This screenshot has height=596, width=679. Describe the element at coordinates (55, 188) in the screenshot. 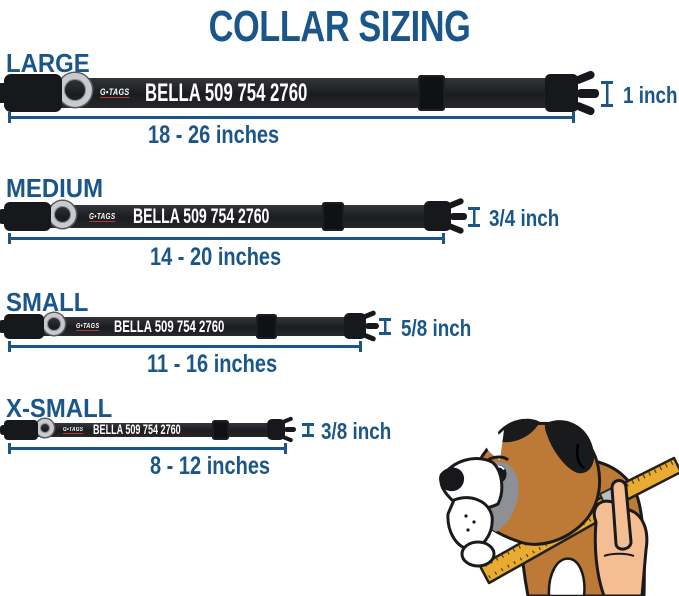

I see `size-label-medium: MEDIUM` at that location.